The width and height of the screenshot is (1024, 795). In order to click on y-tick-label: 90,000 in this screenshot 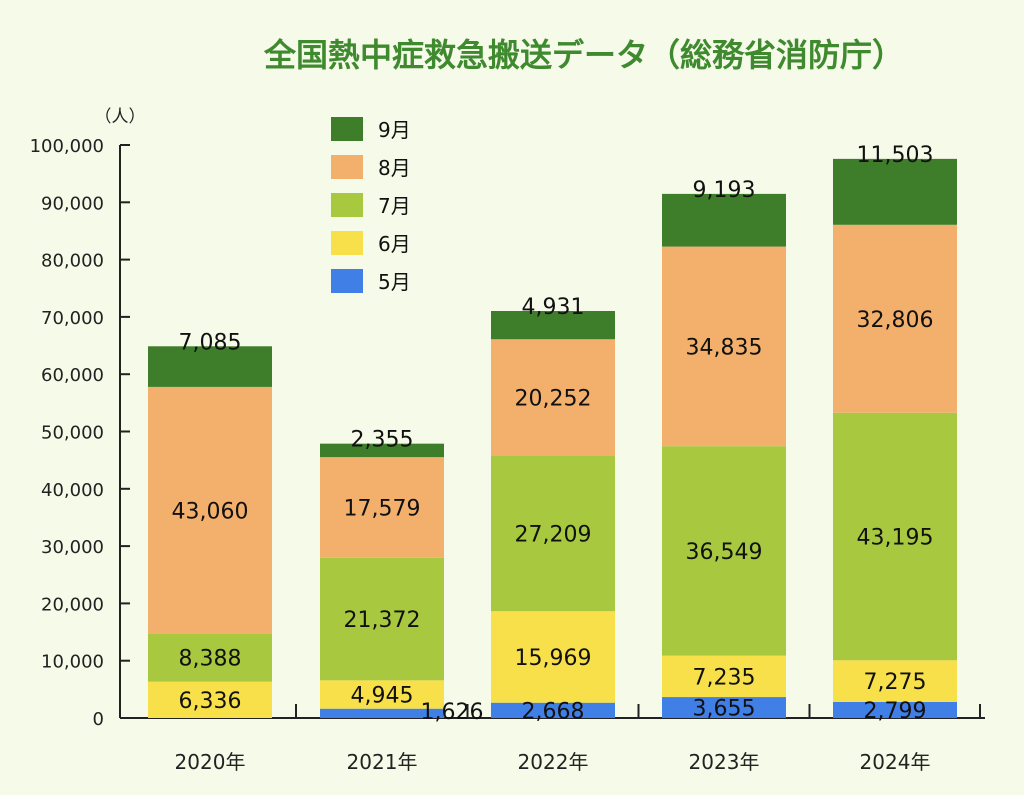, I will do `click(72, 203)`.